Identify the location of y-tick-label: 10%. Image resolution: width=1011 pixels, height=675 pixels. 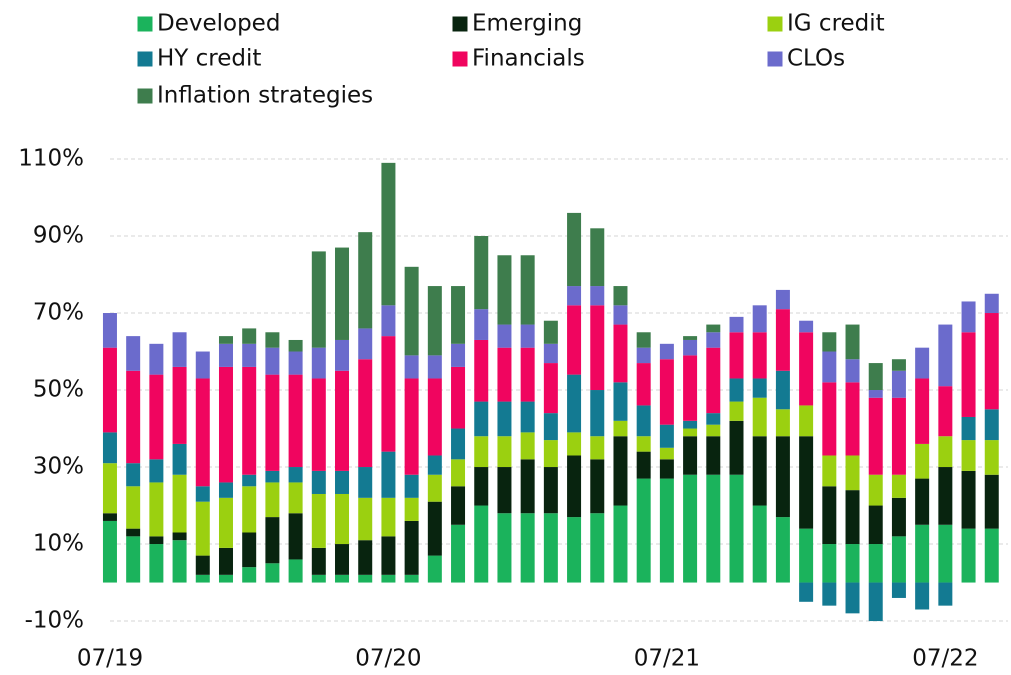
(58, 544).